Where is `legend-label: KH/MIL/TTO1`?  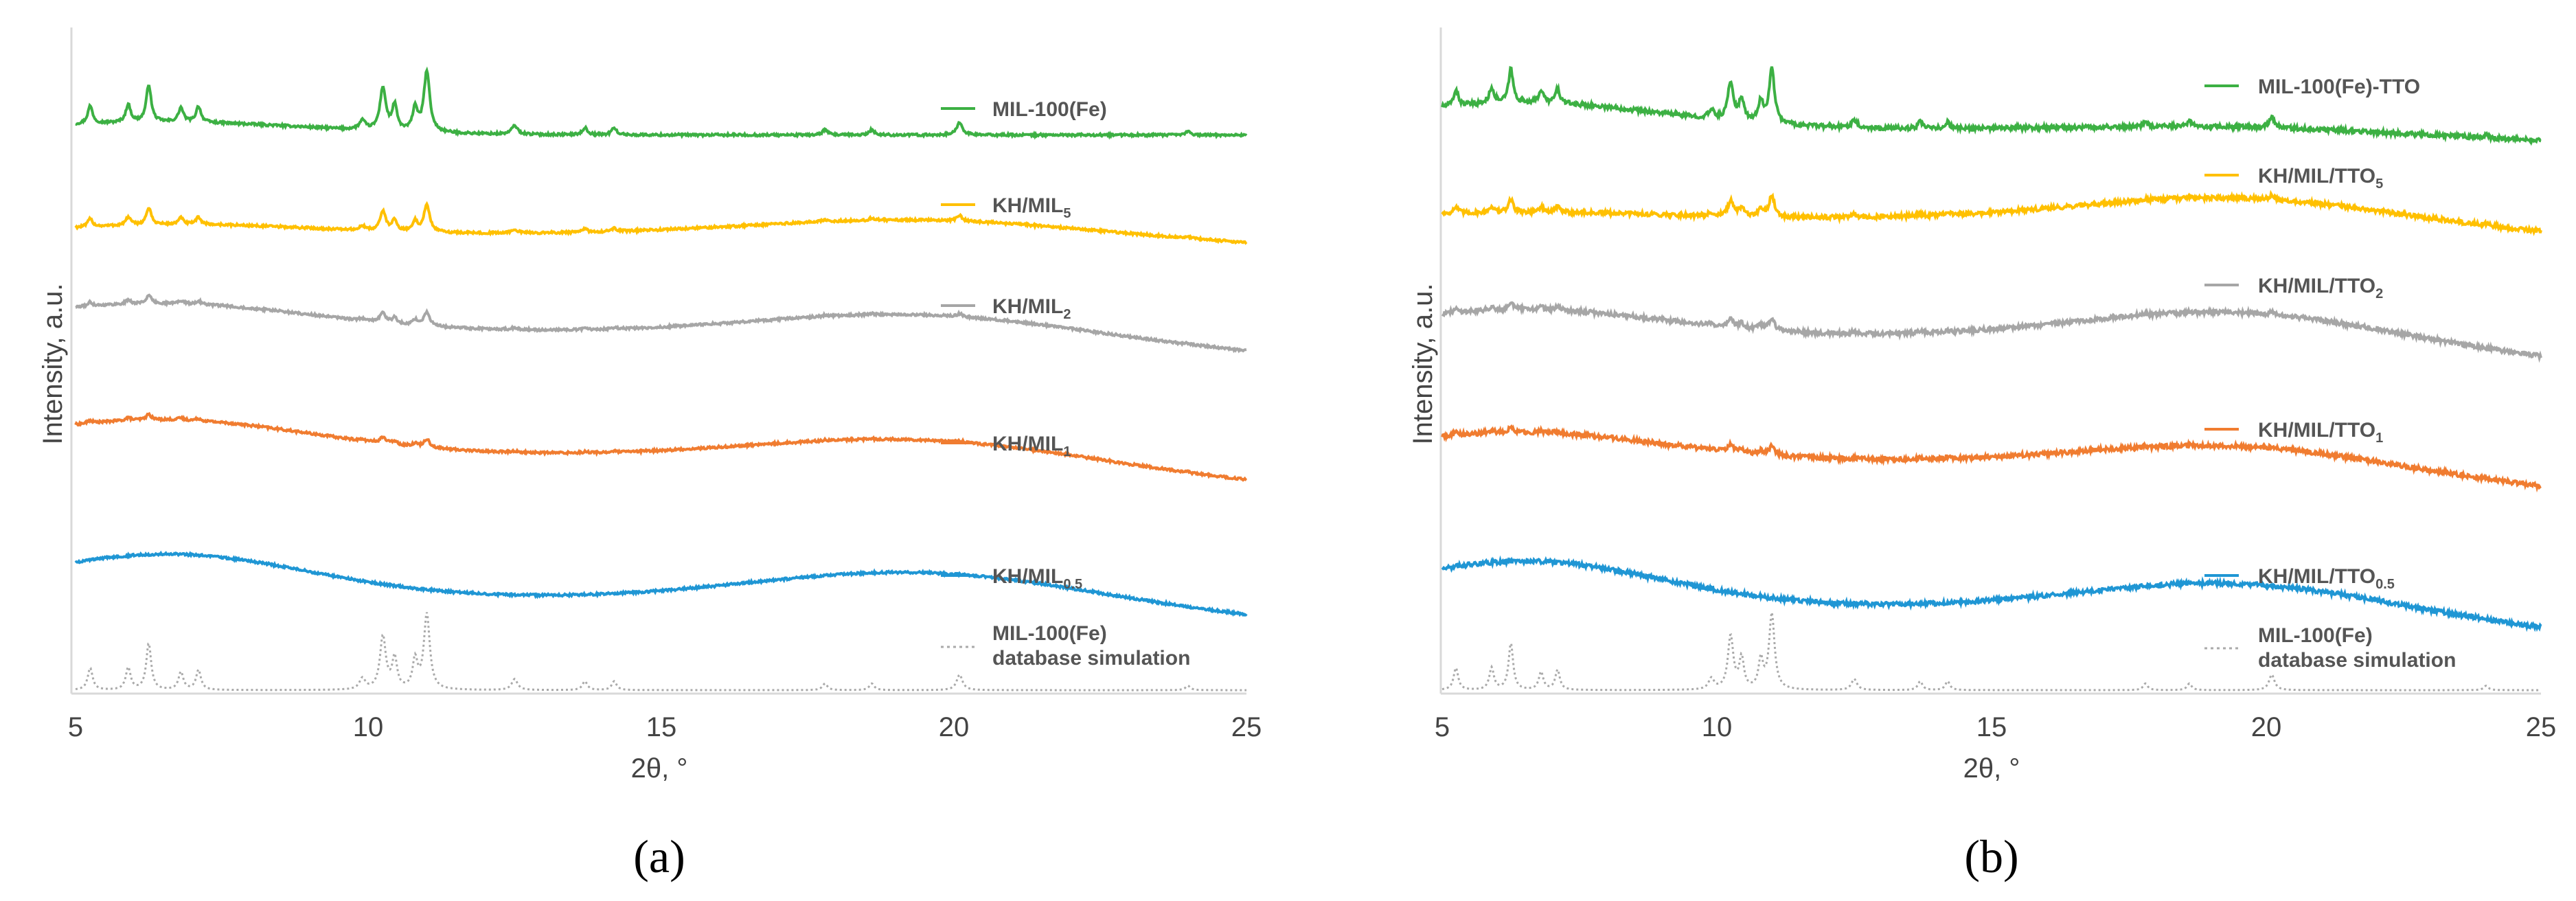 legend-label: KH/MIL/TTO1 is located at coordinates (2320, 432).